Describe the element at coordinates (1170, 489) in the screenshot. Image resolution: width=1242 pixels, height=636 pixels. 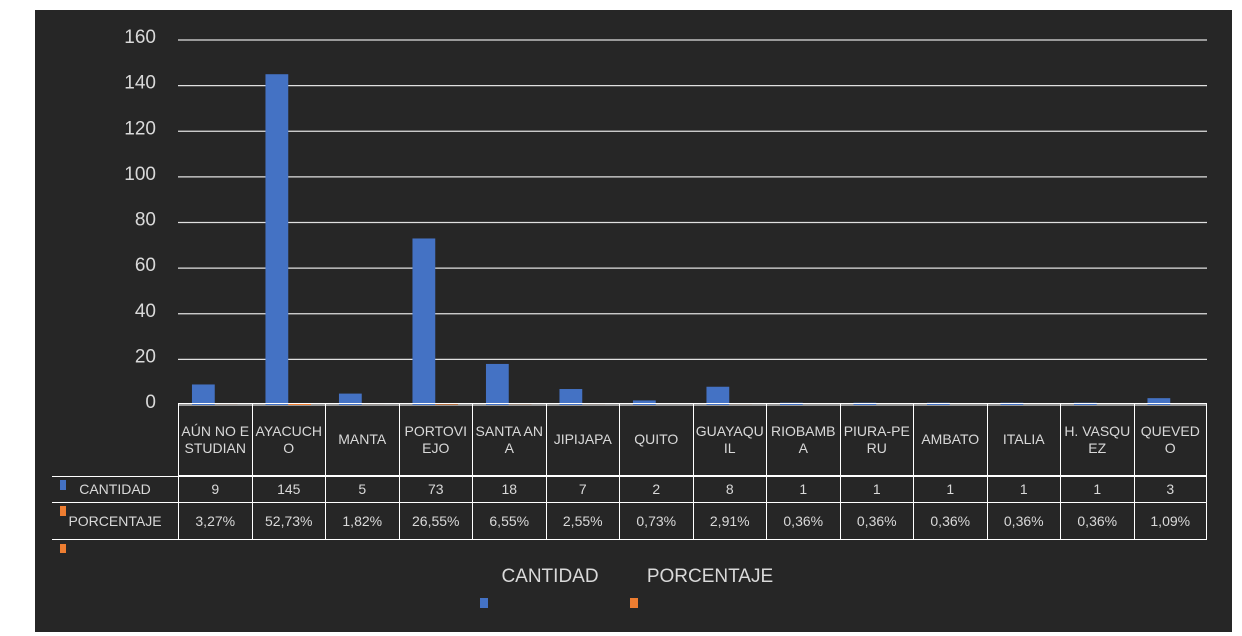
I see `table-value: 3` at that location.